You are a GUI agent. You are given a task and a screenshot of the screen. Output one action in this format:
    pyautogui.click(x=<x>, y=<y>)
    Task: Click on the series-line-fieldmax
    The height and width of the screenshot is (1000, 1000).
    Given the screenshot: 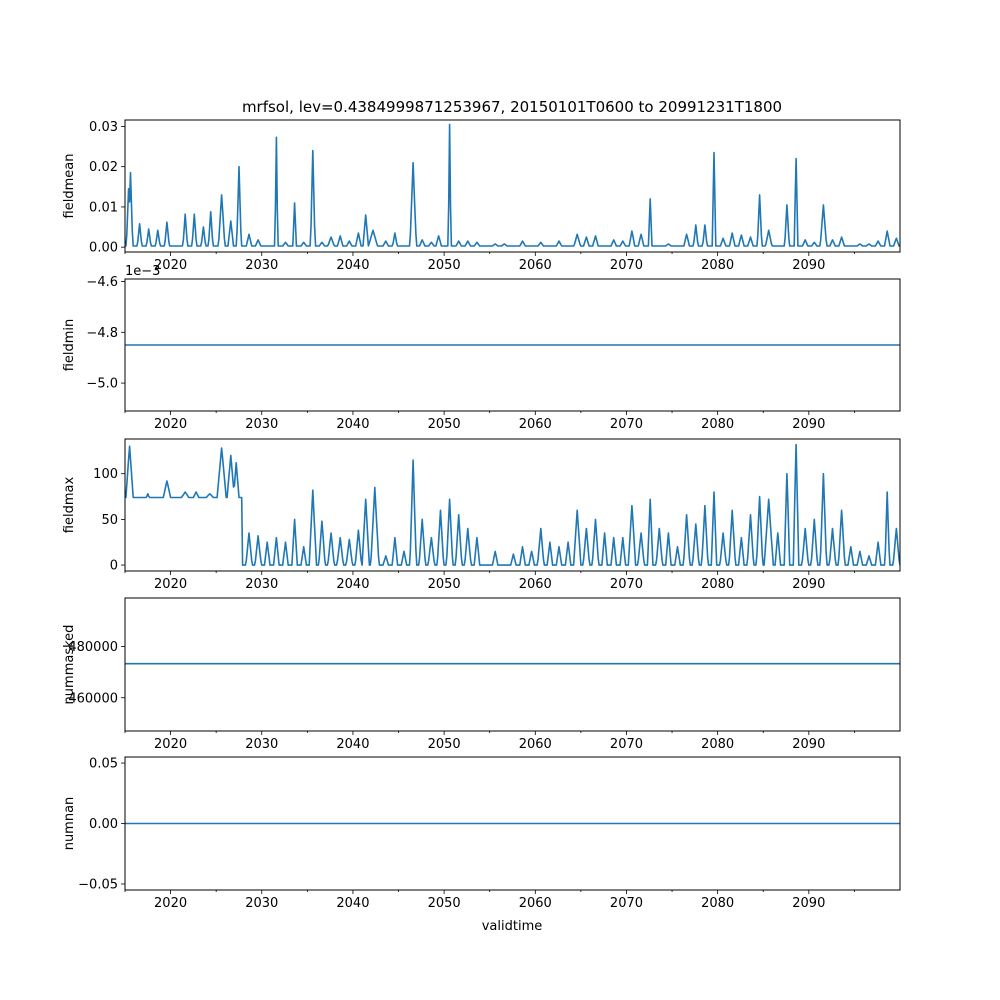 What is the action you would take?
    pyautogui.click(x=512, y=504)
    